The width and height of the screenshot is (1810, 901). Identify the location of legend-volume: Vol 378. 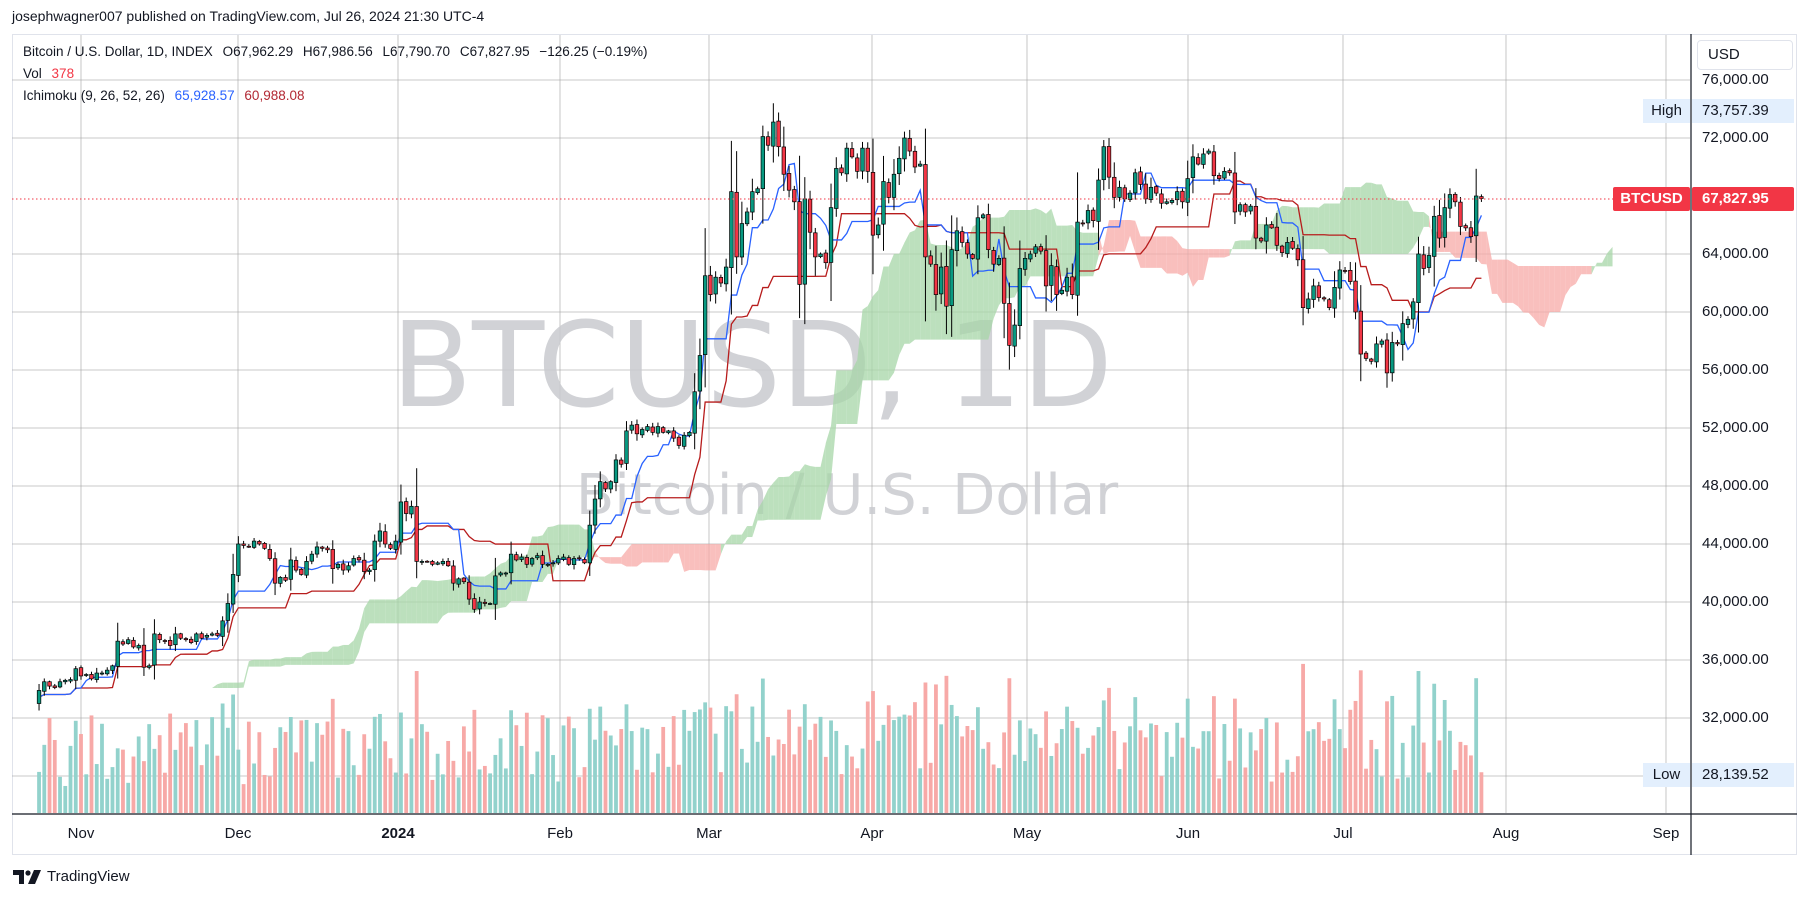
(51, 73).